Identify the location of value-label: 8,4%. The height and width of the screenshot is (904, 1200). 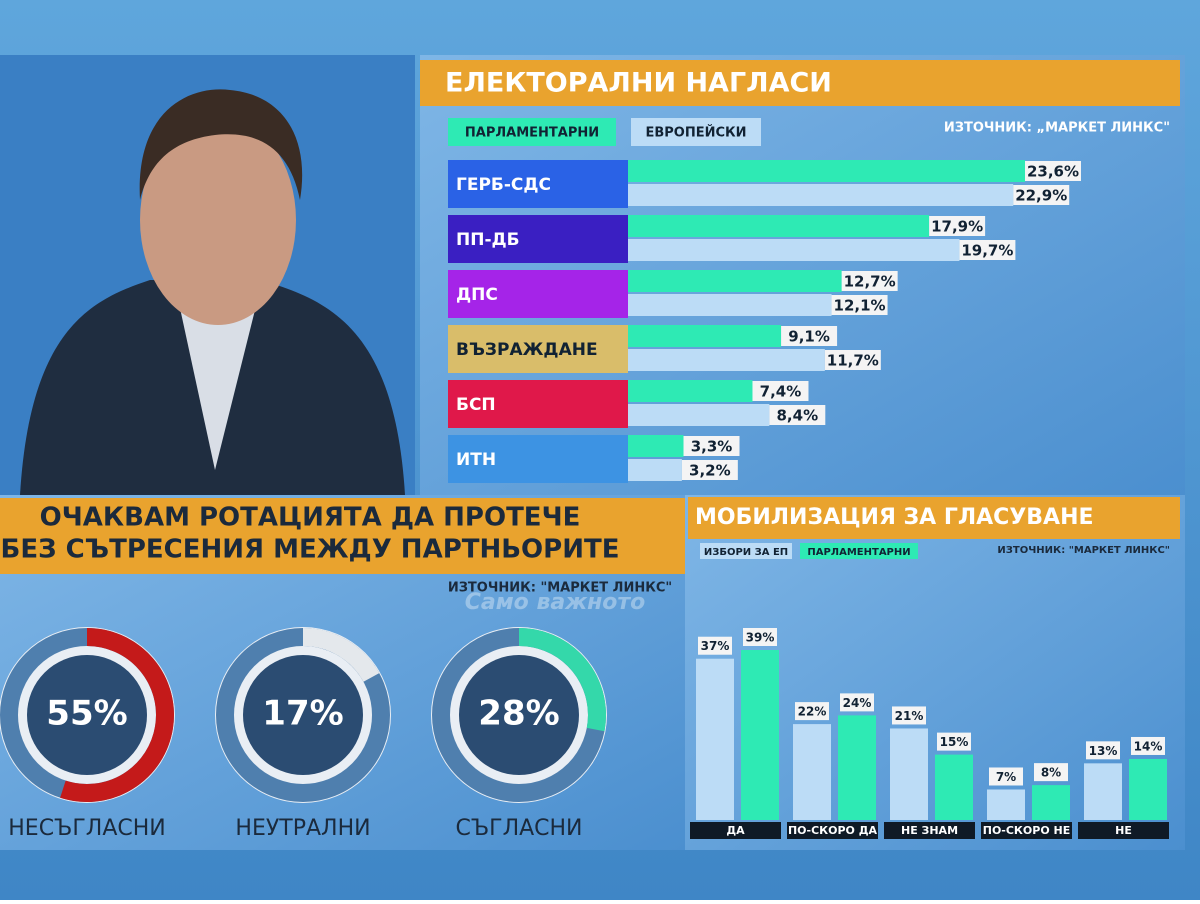
(798, 416).